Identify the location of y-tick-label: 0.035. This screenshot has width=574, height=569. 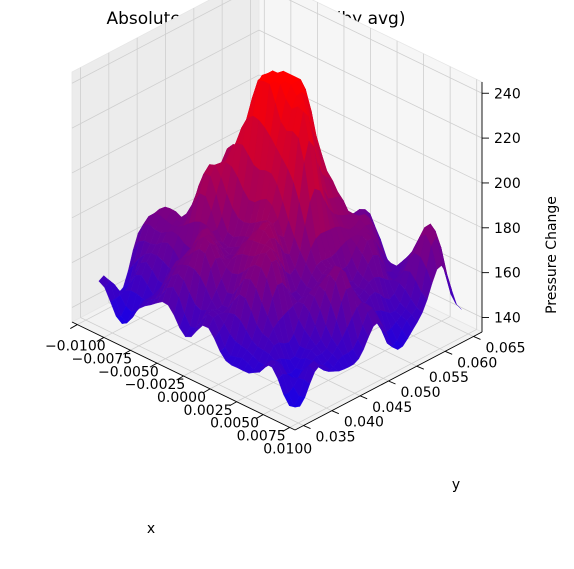
(336, 438).